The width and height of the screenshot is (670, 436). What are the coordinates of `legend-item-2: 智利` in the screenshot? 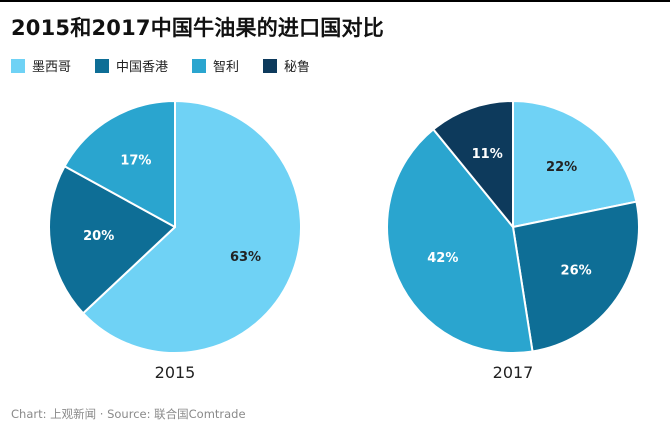 It's located at (215, 65).